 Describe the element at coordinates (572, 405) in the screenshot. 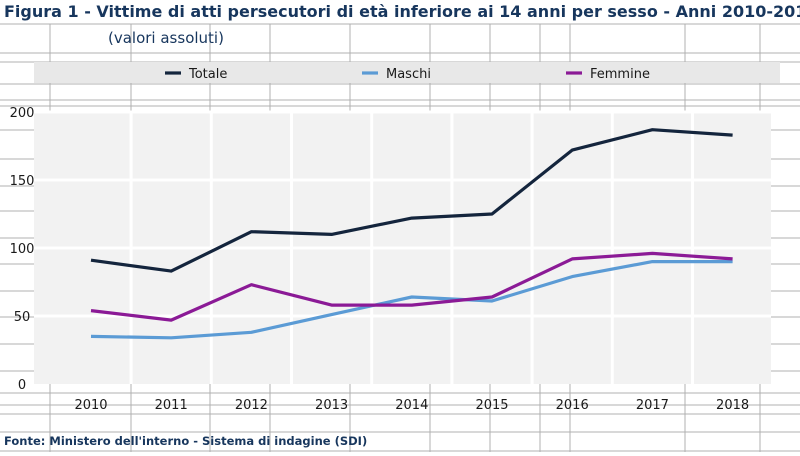

I see `x-tick-label: 2016` at that location.